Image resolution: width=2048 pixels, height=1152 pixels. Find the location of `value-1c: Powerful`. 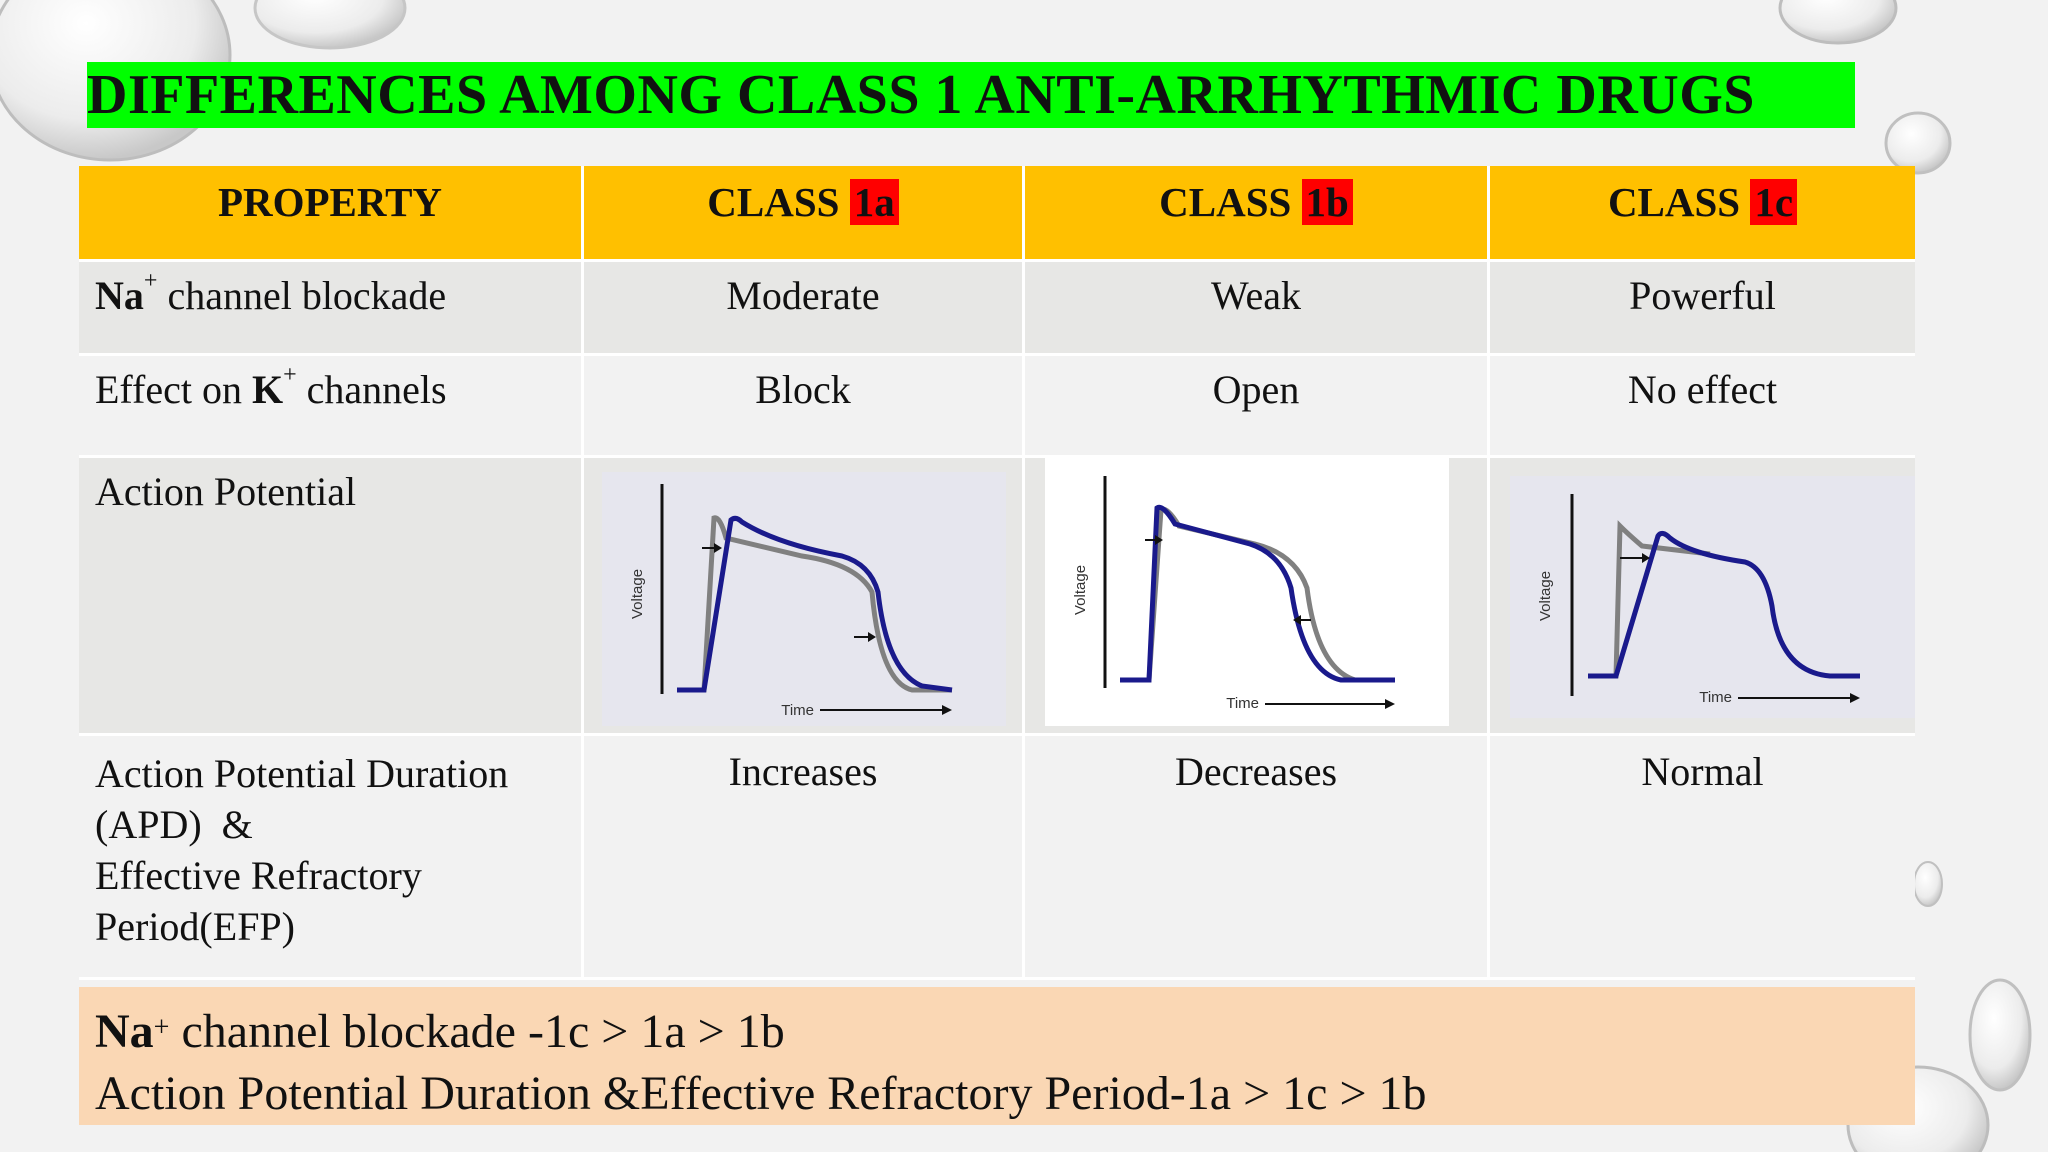

value-1c: Powerful is located at coordinates (1702, 309).